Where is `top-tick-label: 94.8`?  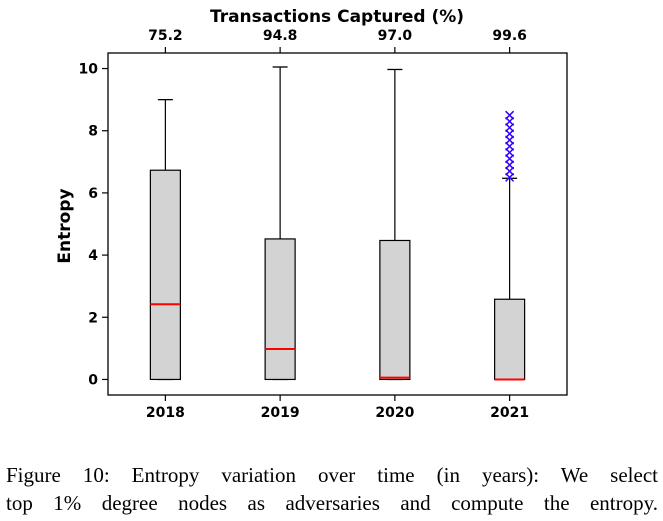 top-tick-label: 94.8 is located at coordinates (280, 36).